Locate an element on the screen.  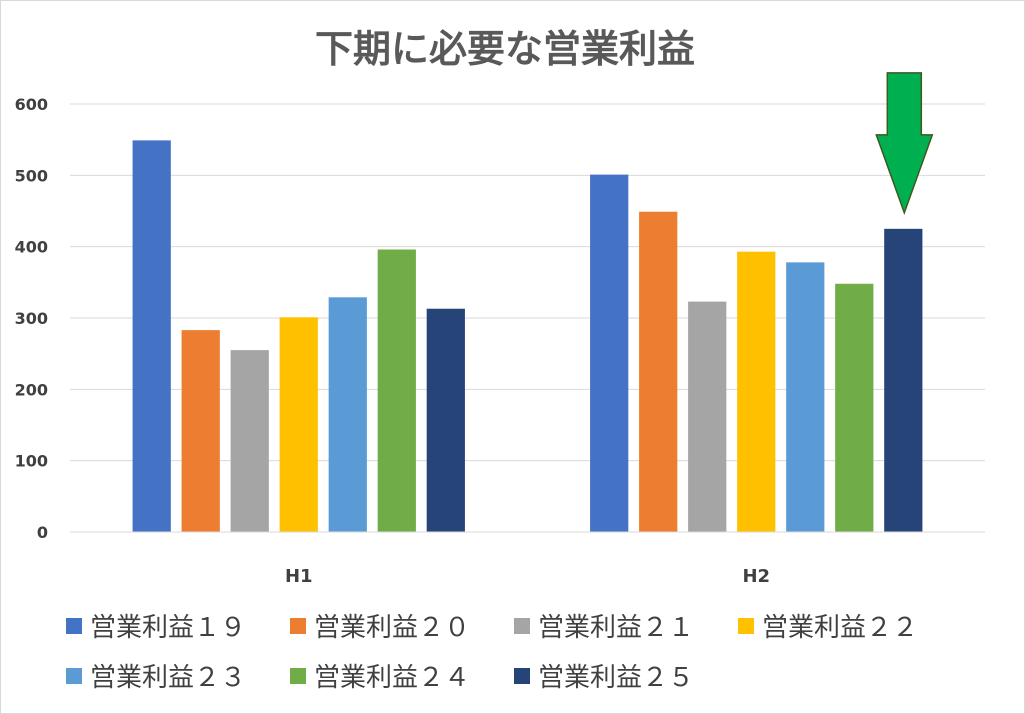
y-tick-label: 200 is located at coordinates (31, 389).